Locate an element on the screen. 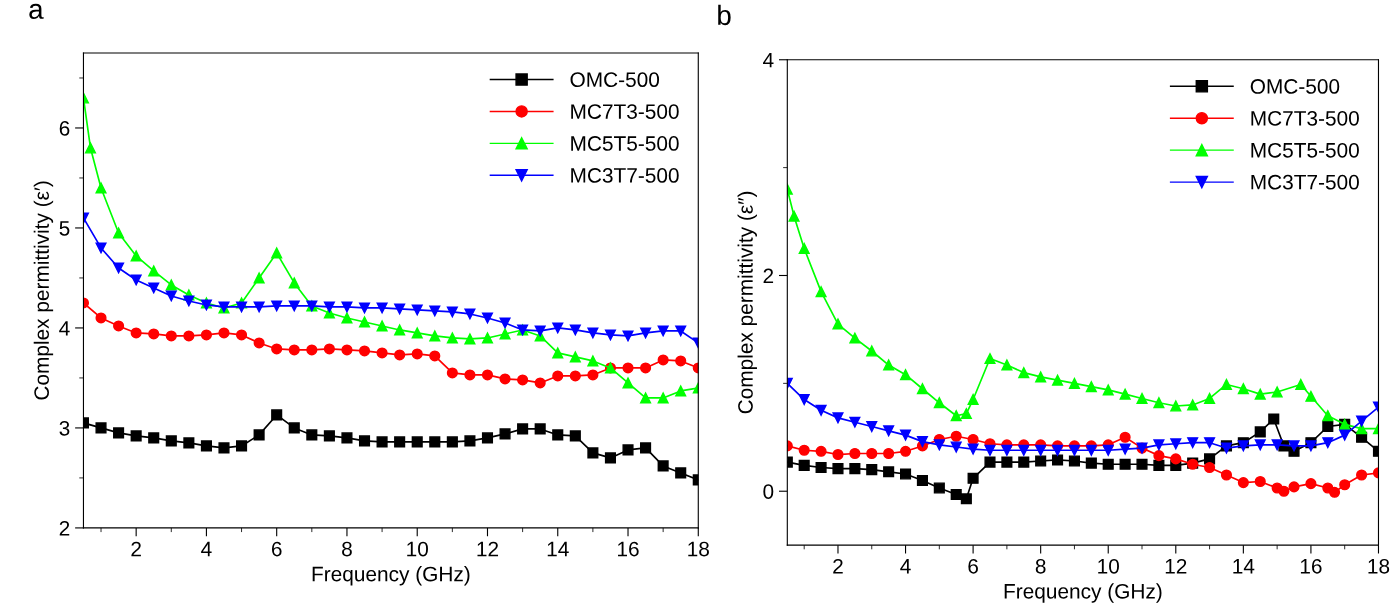 Image resolution: width=1391 pixels, height=616 pixels. text: a is located at coordinates (36, 11).